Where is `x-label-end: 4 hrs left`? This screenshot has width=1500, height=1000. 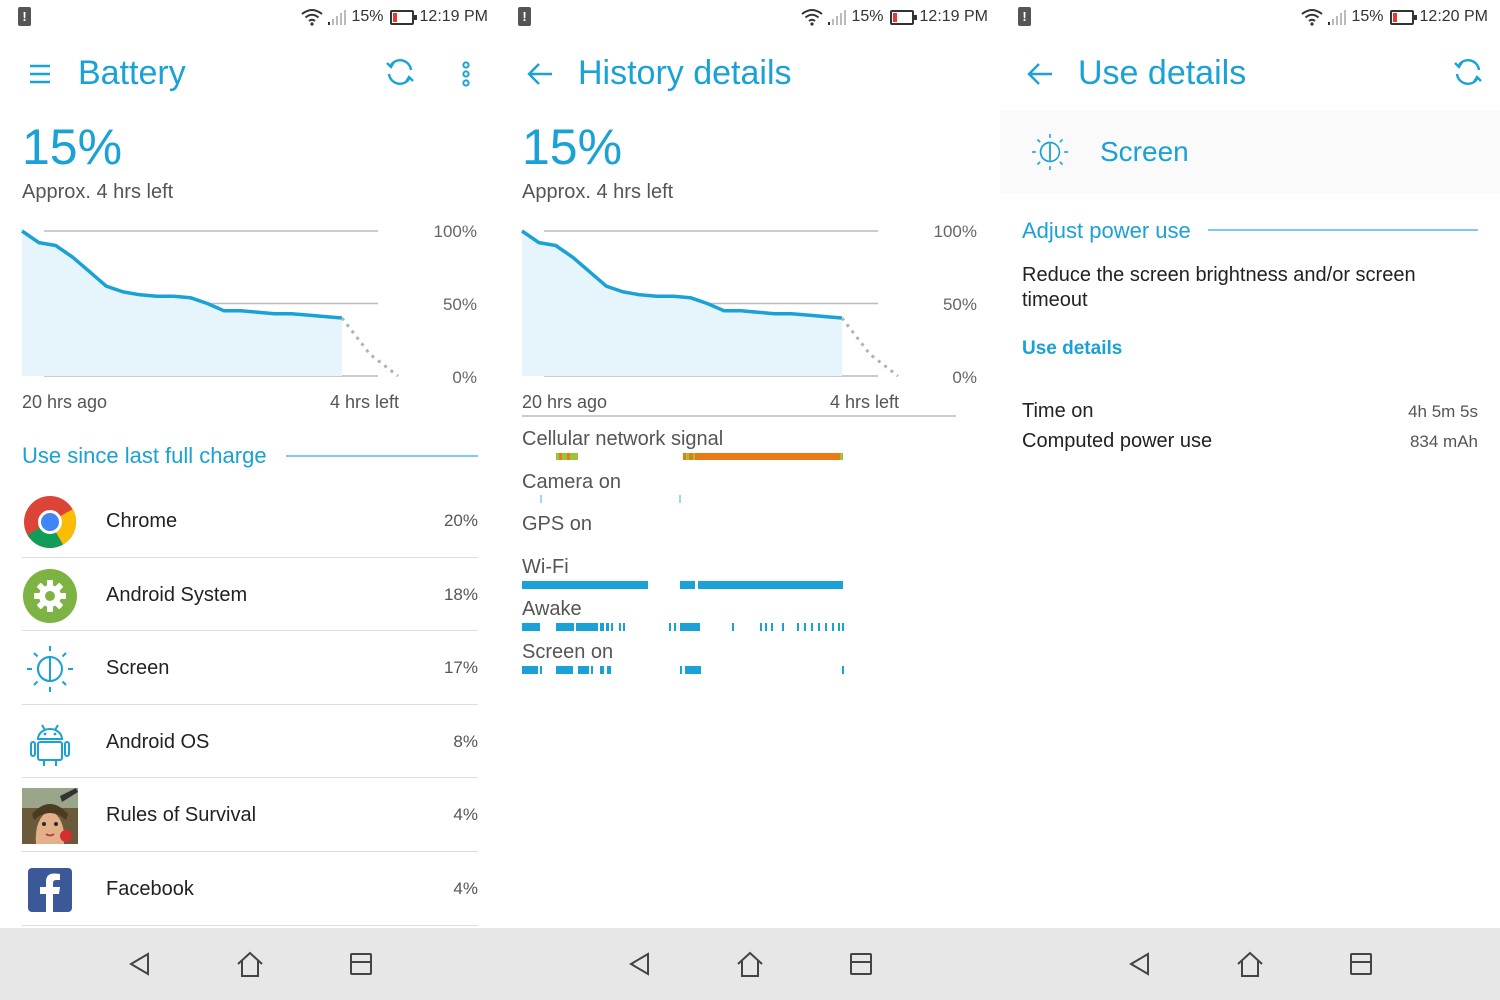 x-label-end: 4 hrs left is located at coordinates (364, 402).